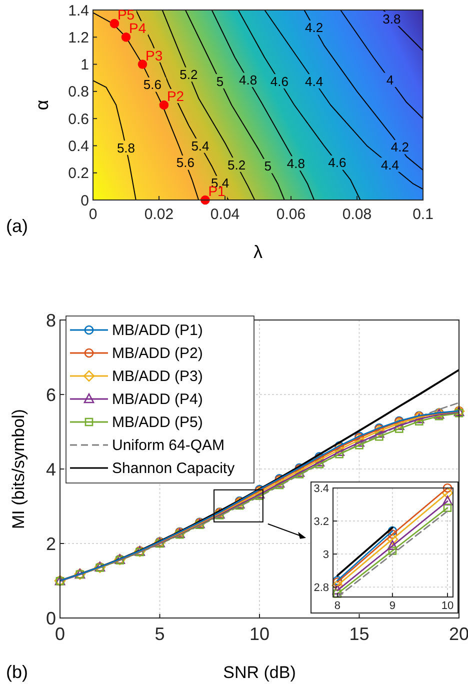 The height and width of the screenshot is (689, 468). Describe the element at coordinates (157, 353) in the screenshot. I see `legend-label: MB/ADD (P2)` at that location.